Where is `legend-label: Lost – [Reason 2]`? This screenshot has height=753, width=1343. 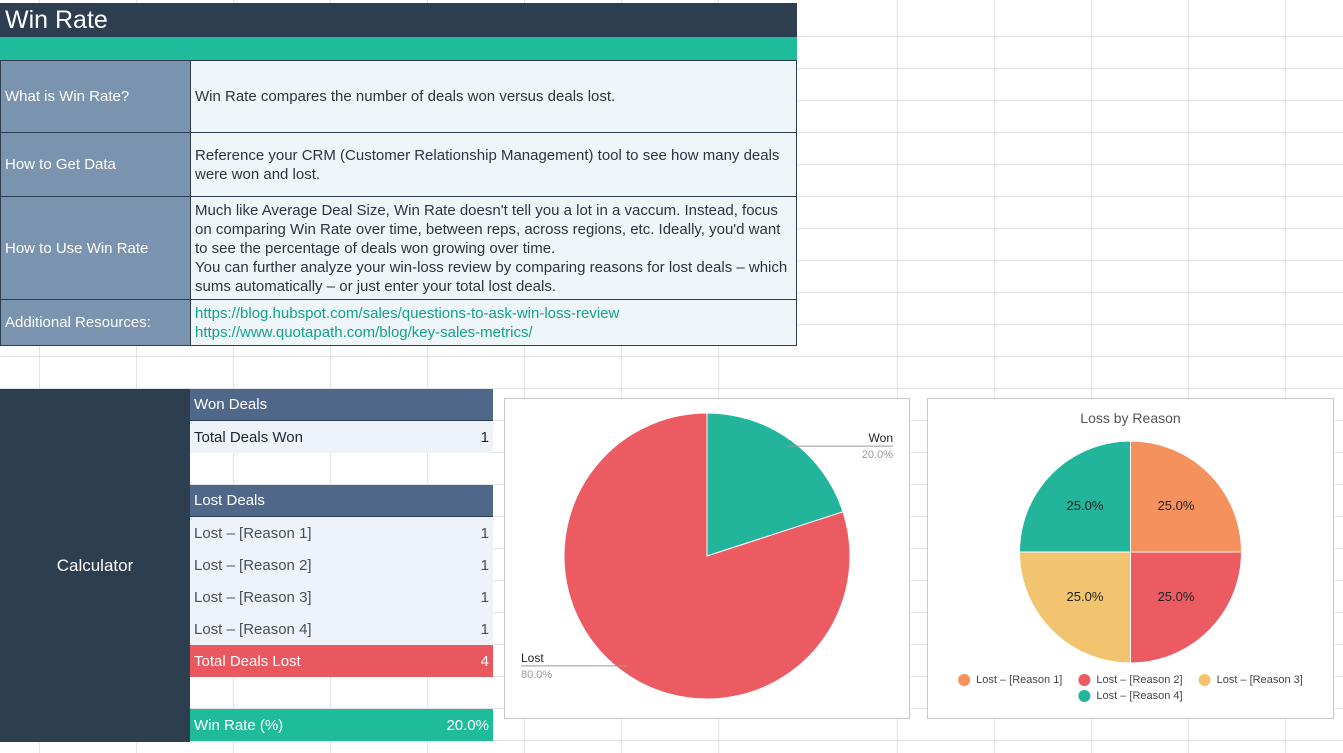 legend-label: Lost – [Reason 2] is located at coordinates (1139, 680).